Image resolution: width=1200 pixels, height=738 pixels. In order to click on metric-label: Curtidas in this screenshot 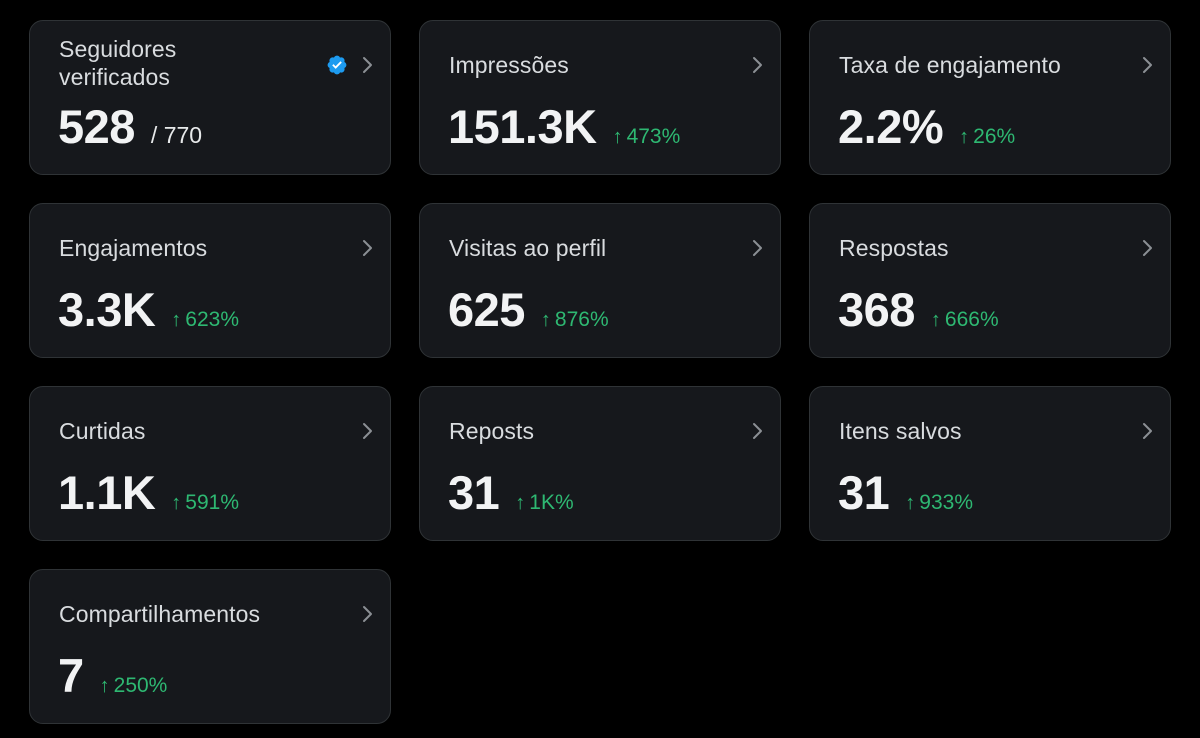, I will do `click(102, 431)`.